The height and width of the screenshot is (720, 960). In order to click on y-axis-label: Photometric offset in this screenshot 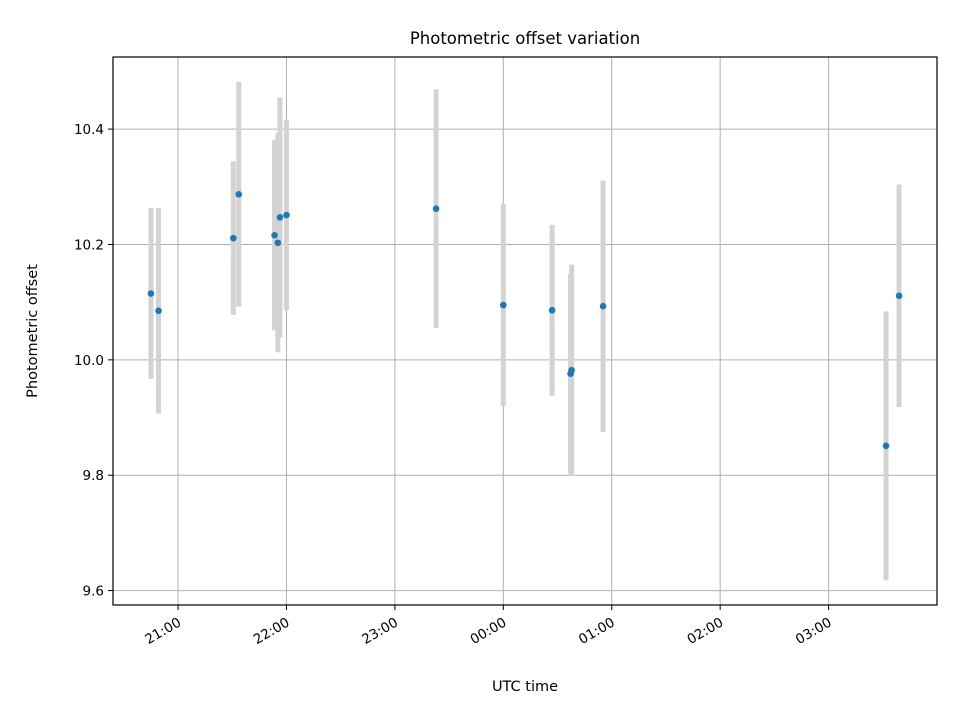, I will do `click(33, 331)`.